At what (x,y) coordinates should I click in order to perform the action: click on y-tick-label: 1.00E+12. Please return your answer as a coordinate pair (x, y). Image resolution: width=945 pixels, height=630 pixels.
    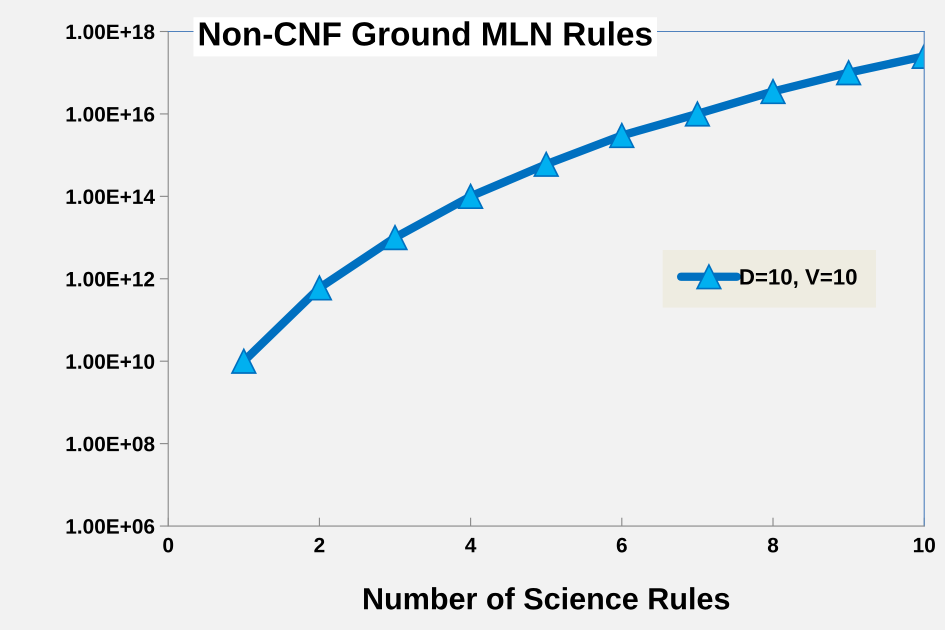
    Looking at the image, I should click on (110, 279).